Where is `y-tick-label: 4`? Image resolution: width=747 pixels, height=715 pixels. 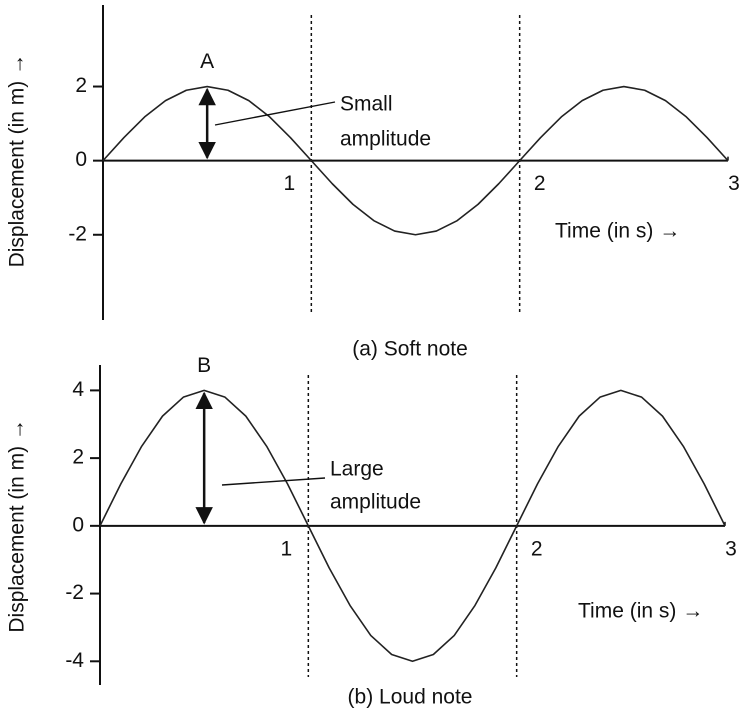
y-tick-label: 4 is located at coordinates (78, 389).